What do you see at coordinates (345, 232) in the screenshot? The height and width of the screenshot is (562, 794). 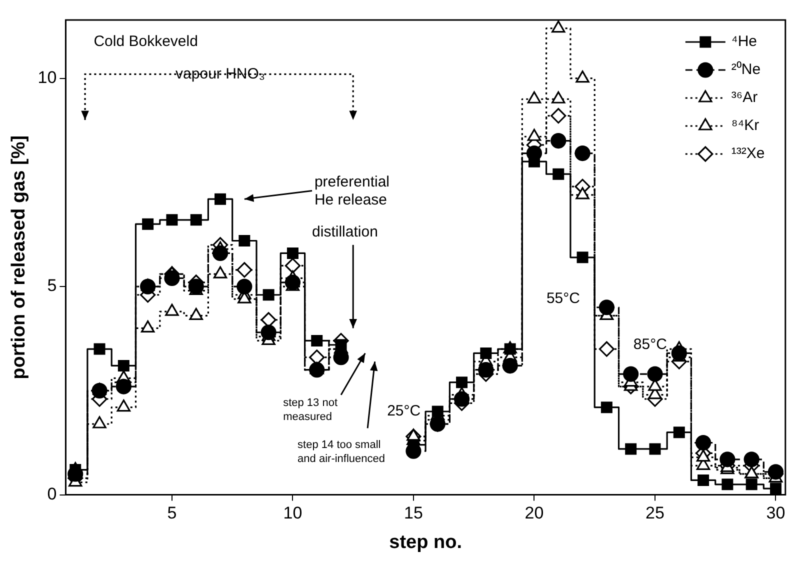 I see `annotation: distillation` at bounding box center [345, 232].